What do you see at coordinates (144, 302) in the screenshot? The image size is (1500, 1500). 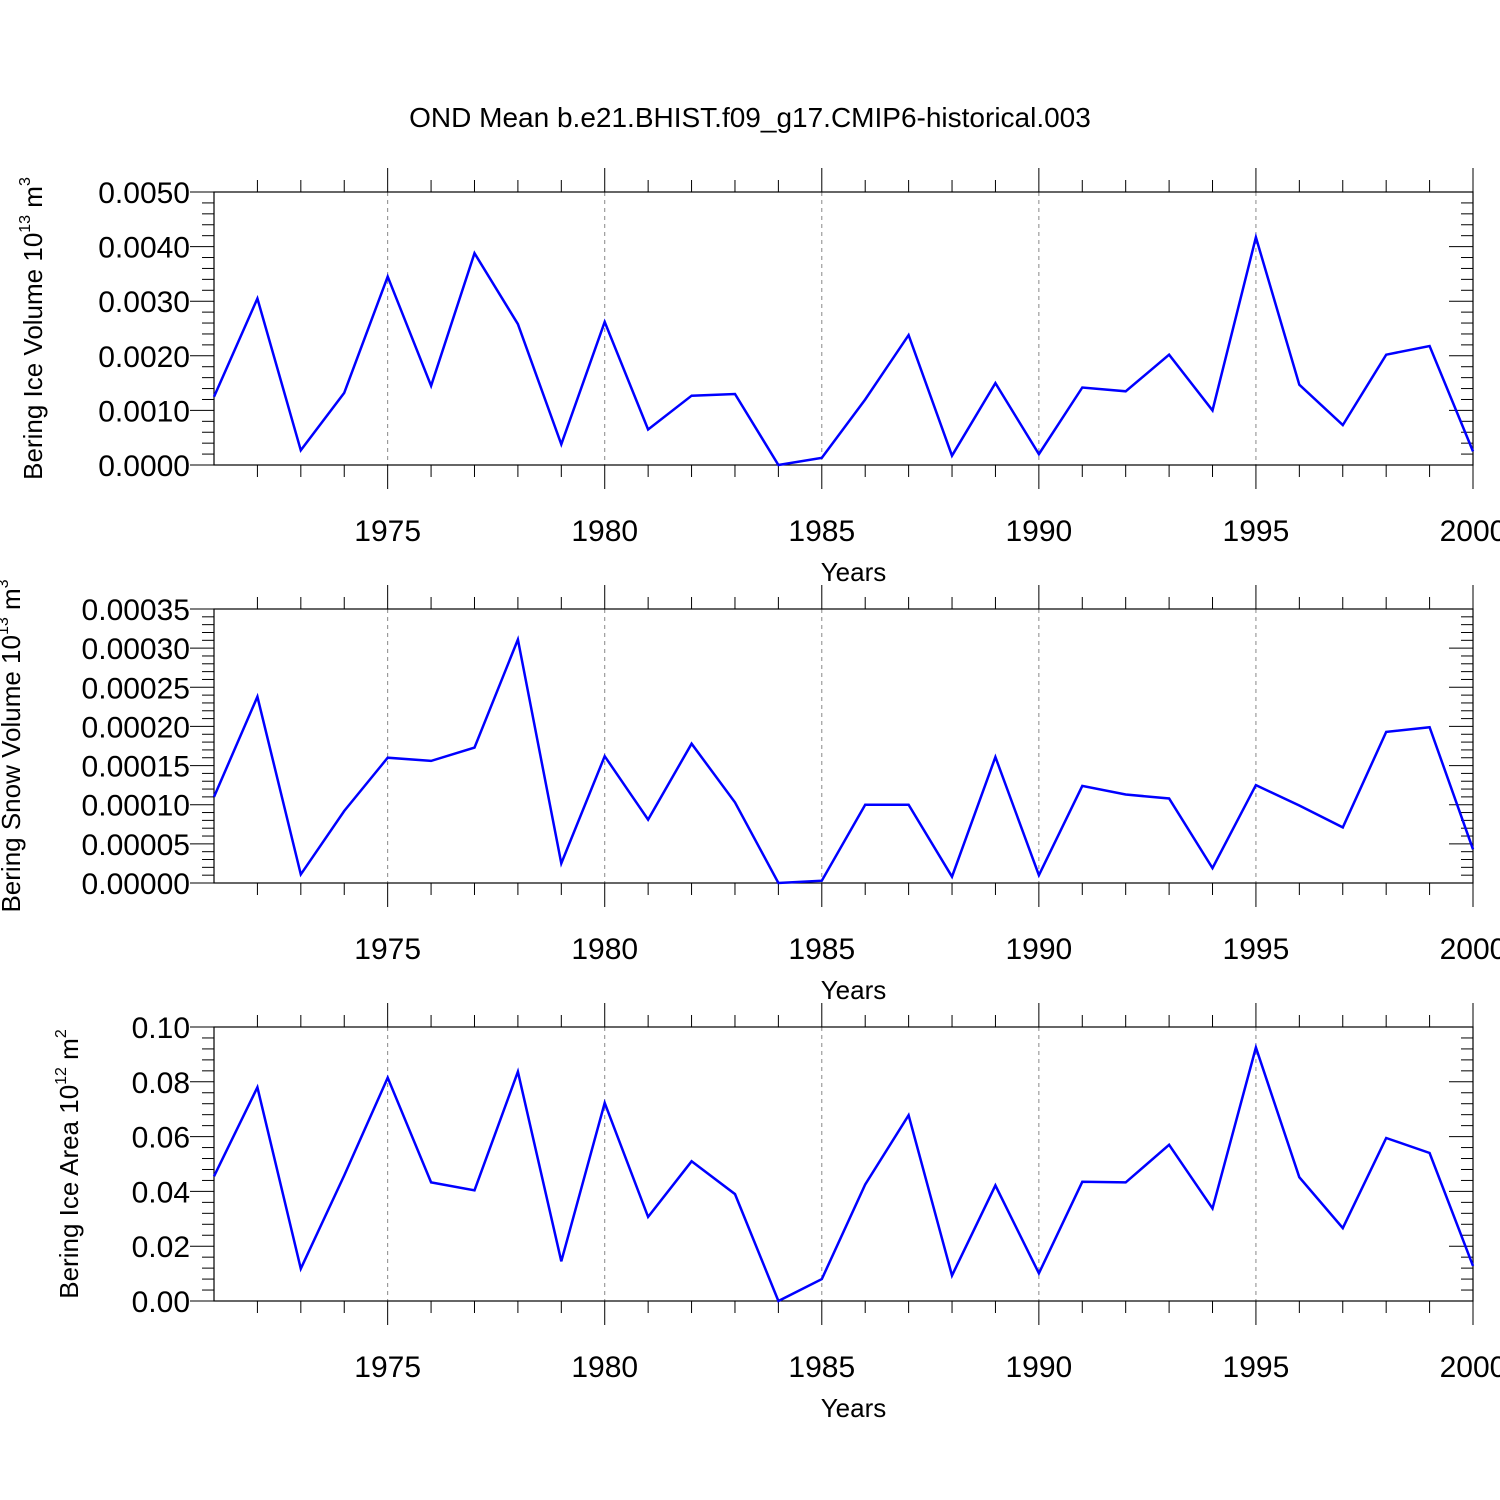 I see `y-tick-label: 0.0030` at bounding box center [144, 302].